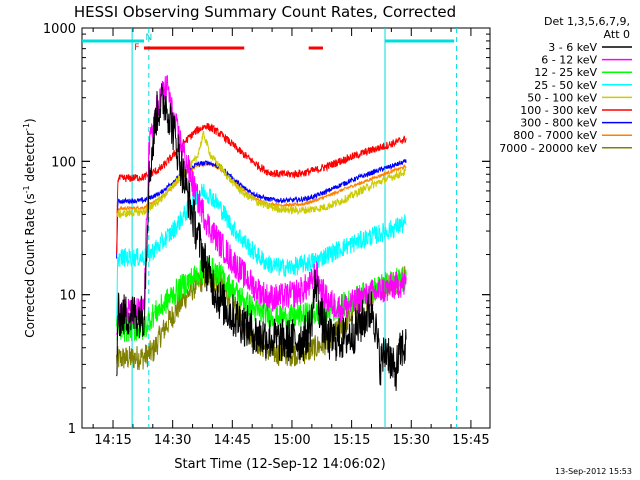 The width and height of the screenshot is (640, 480). I want to click on x-axis-label: Start Time (12-Sep-12 14:06:02), so click(279, 464).